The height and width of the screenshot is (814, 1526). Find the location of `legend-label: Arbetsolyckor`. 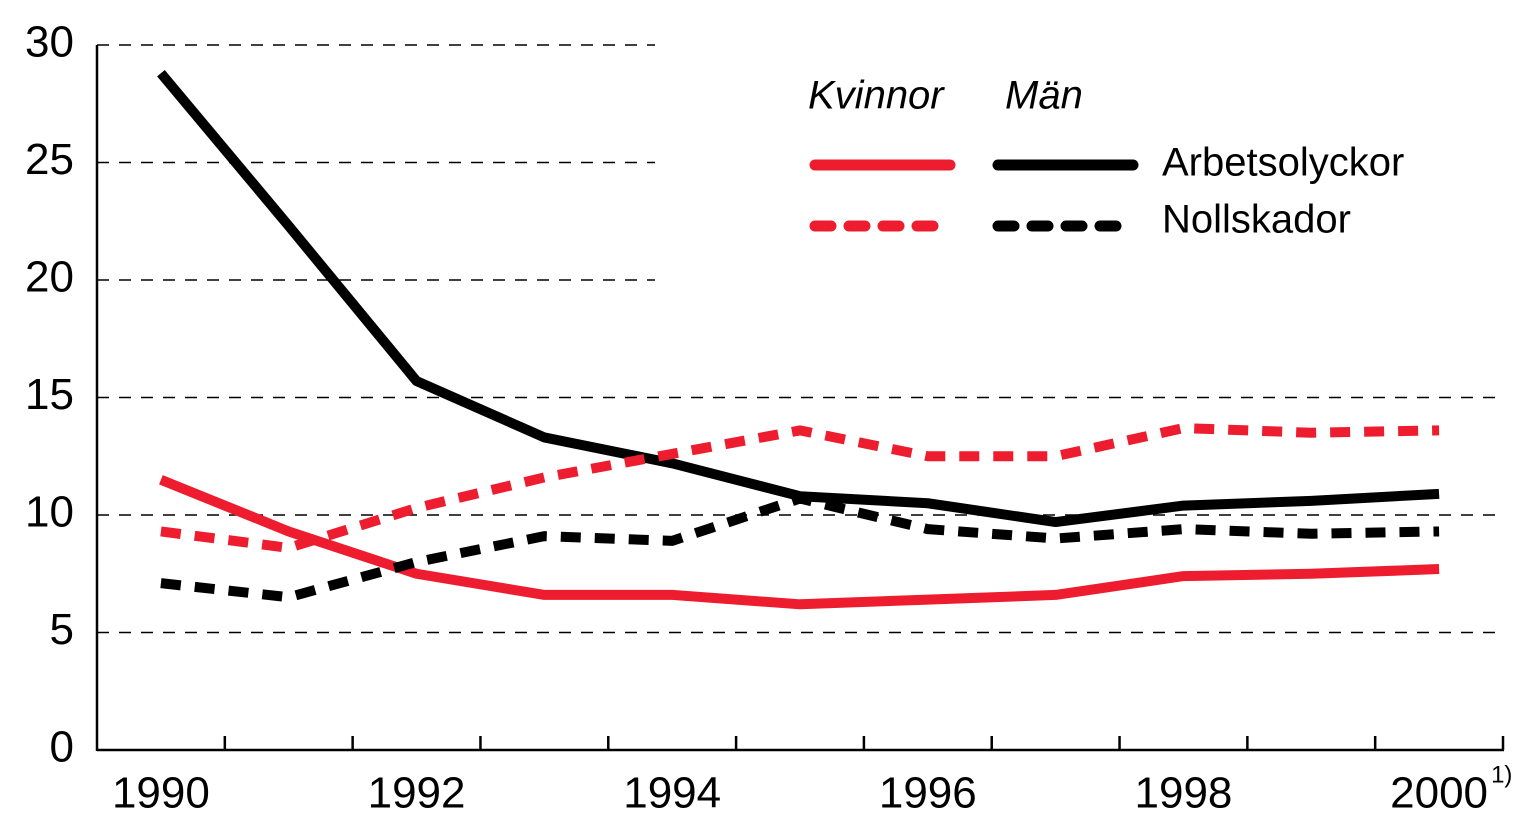

legend-label: Arbetsolyckor is located at coordinates (1283, 163).